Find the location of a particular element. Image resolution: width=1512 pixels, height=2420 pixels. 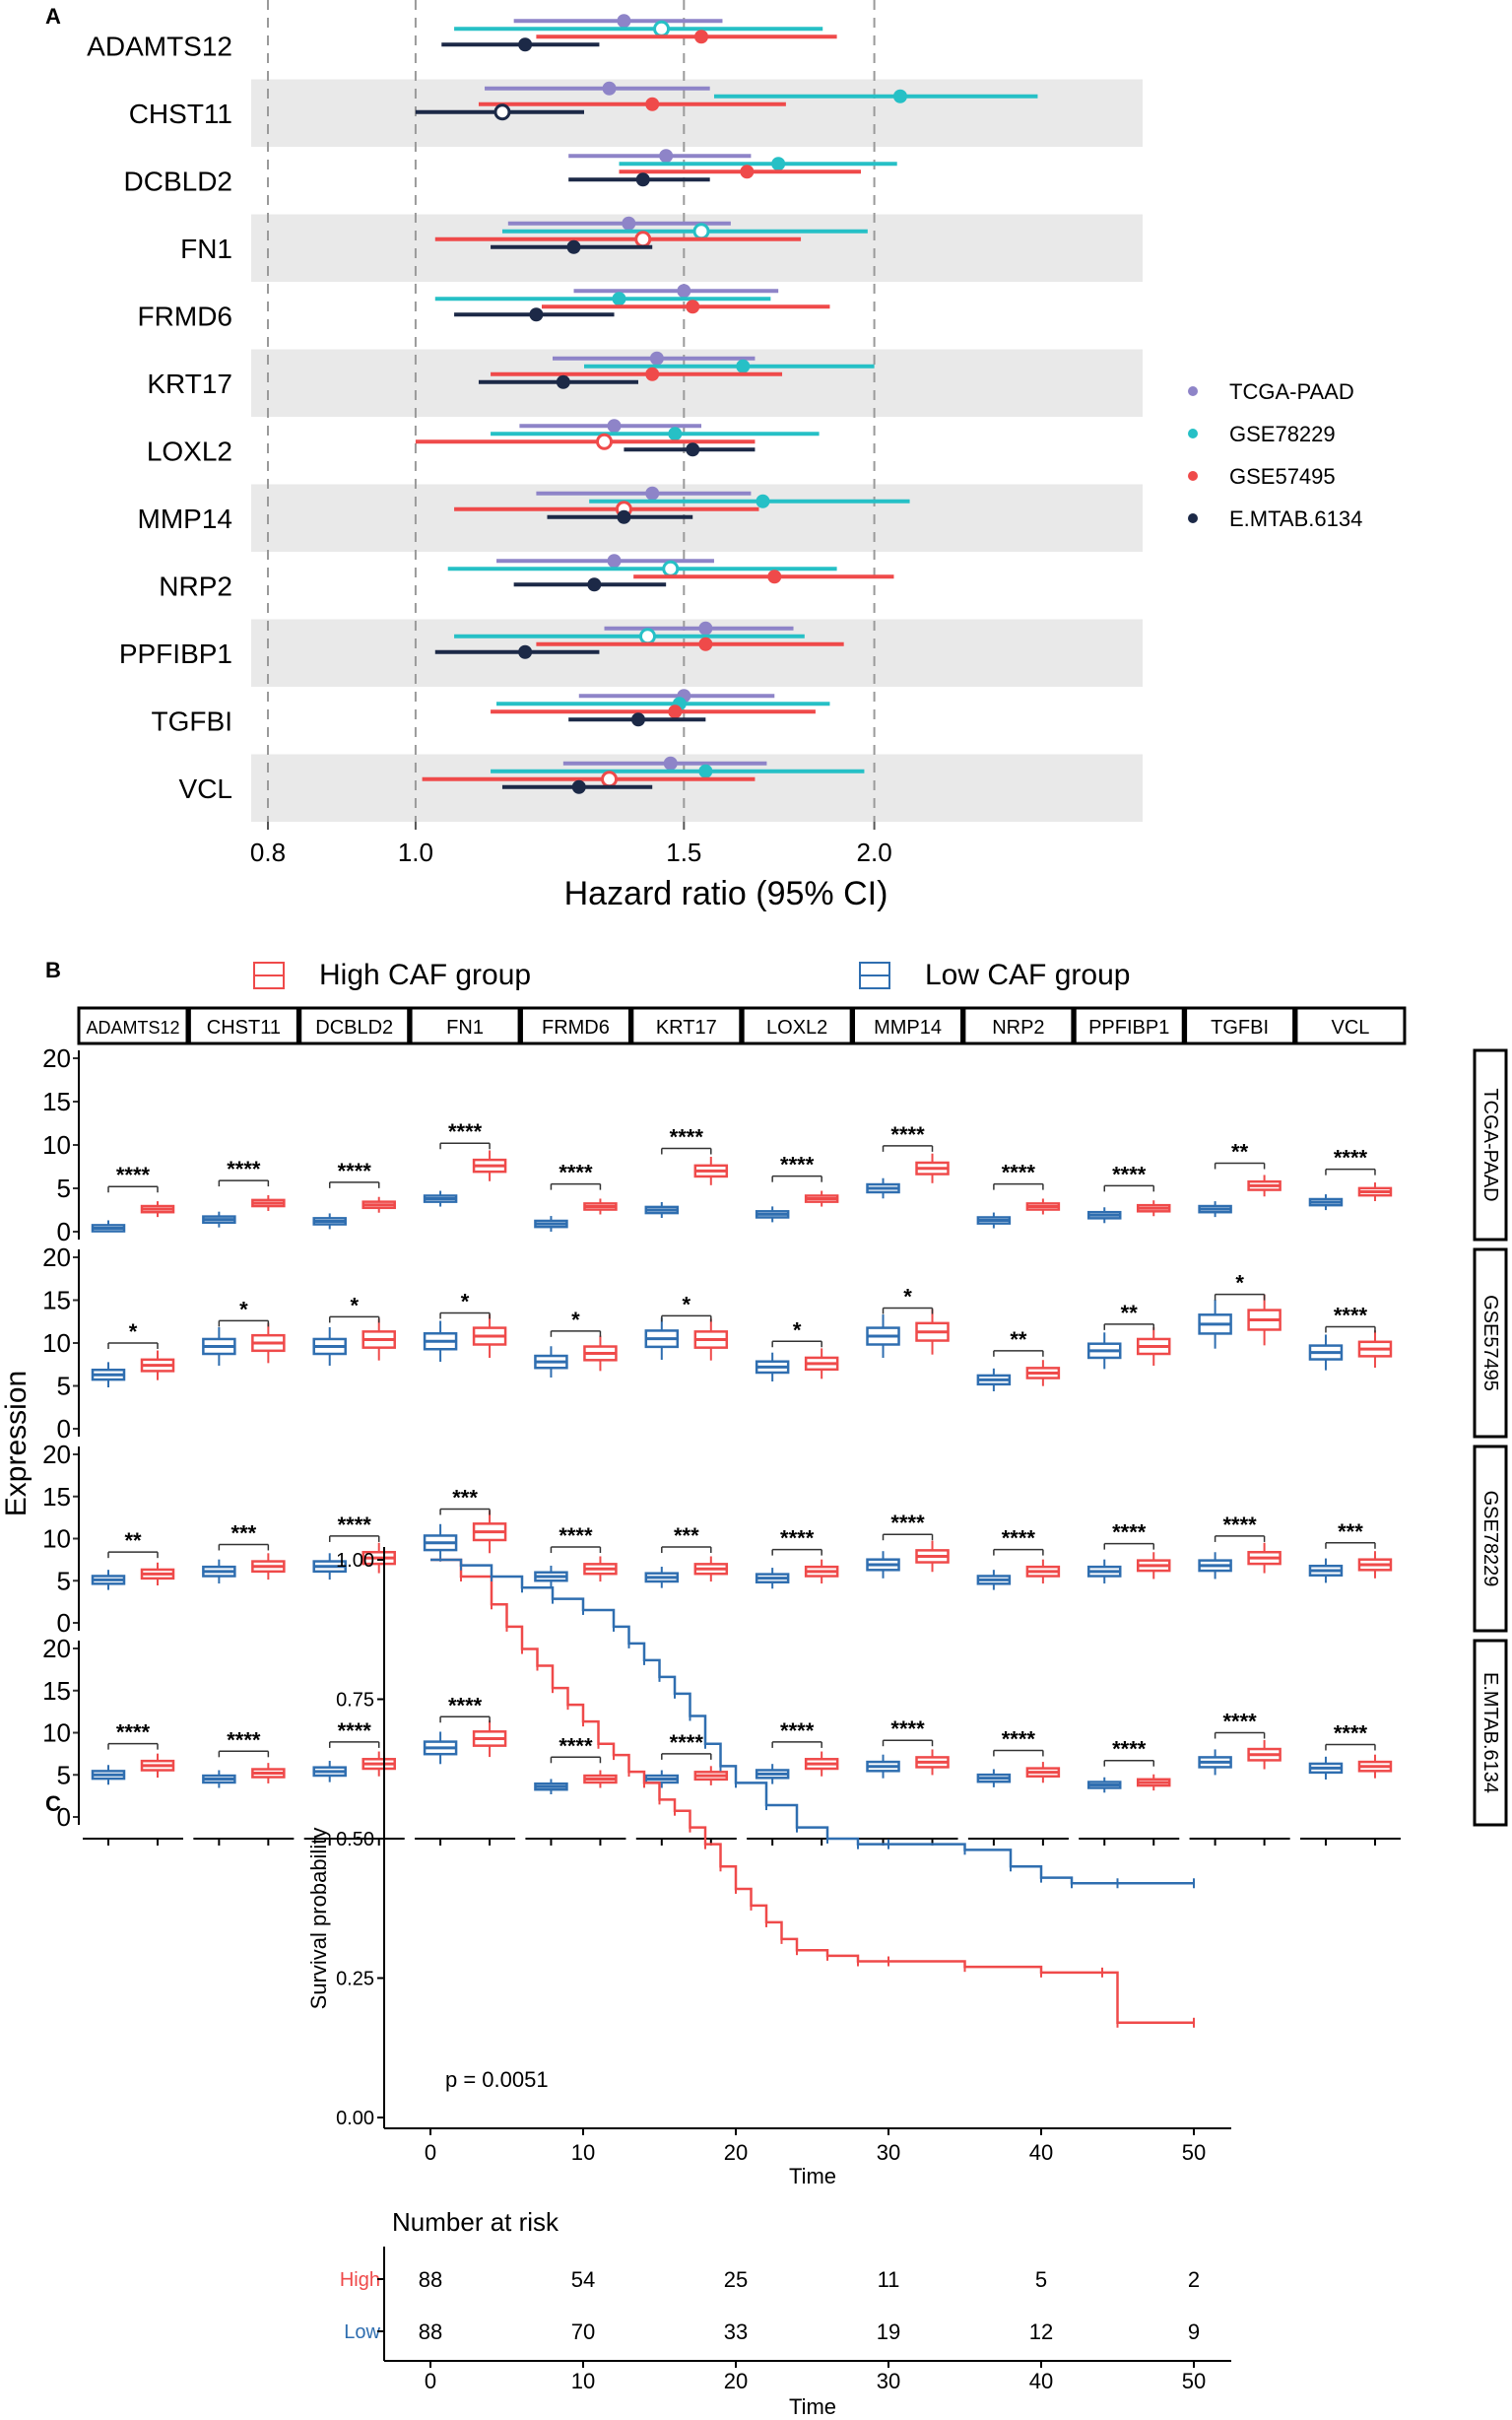

boxplot-y-tick-e-mtab-6134-10: 10 is located at coordinates (56, 1733).